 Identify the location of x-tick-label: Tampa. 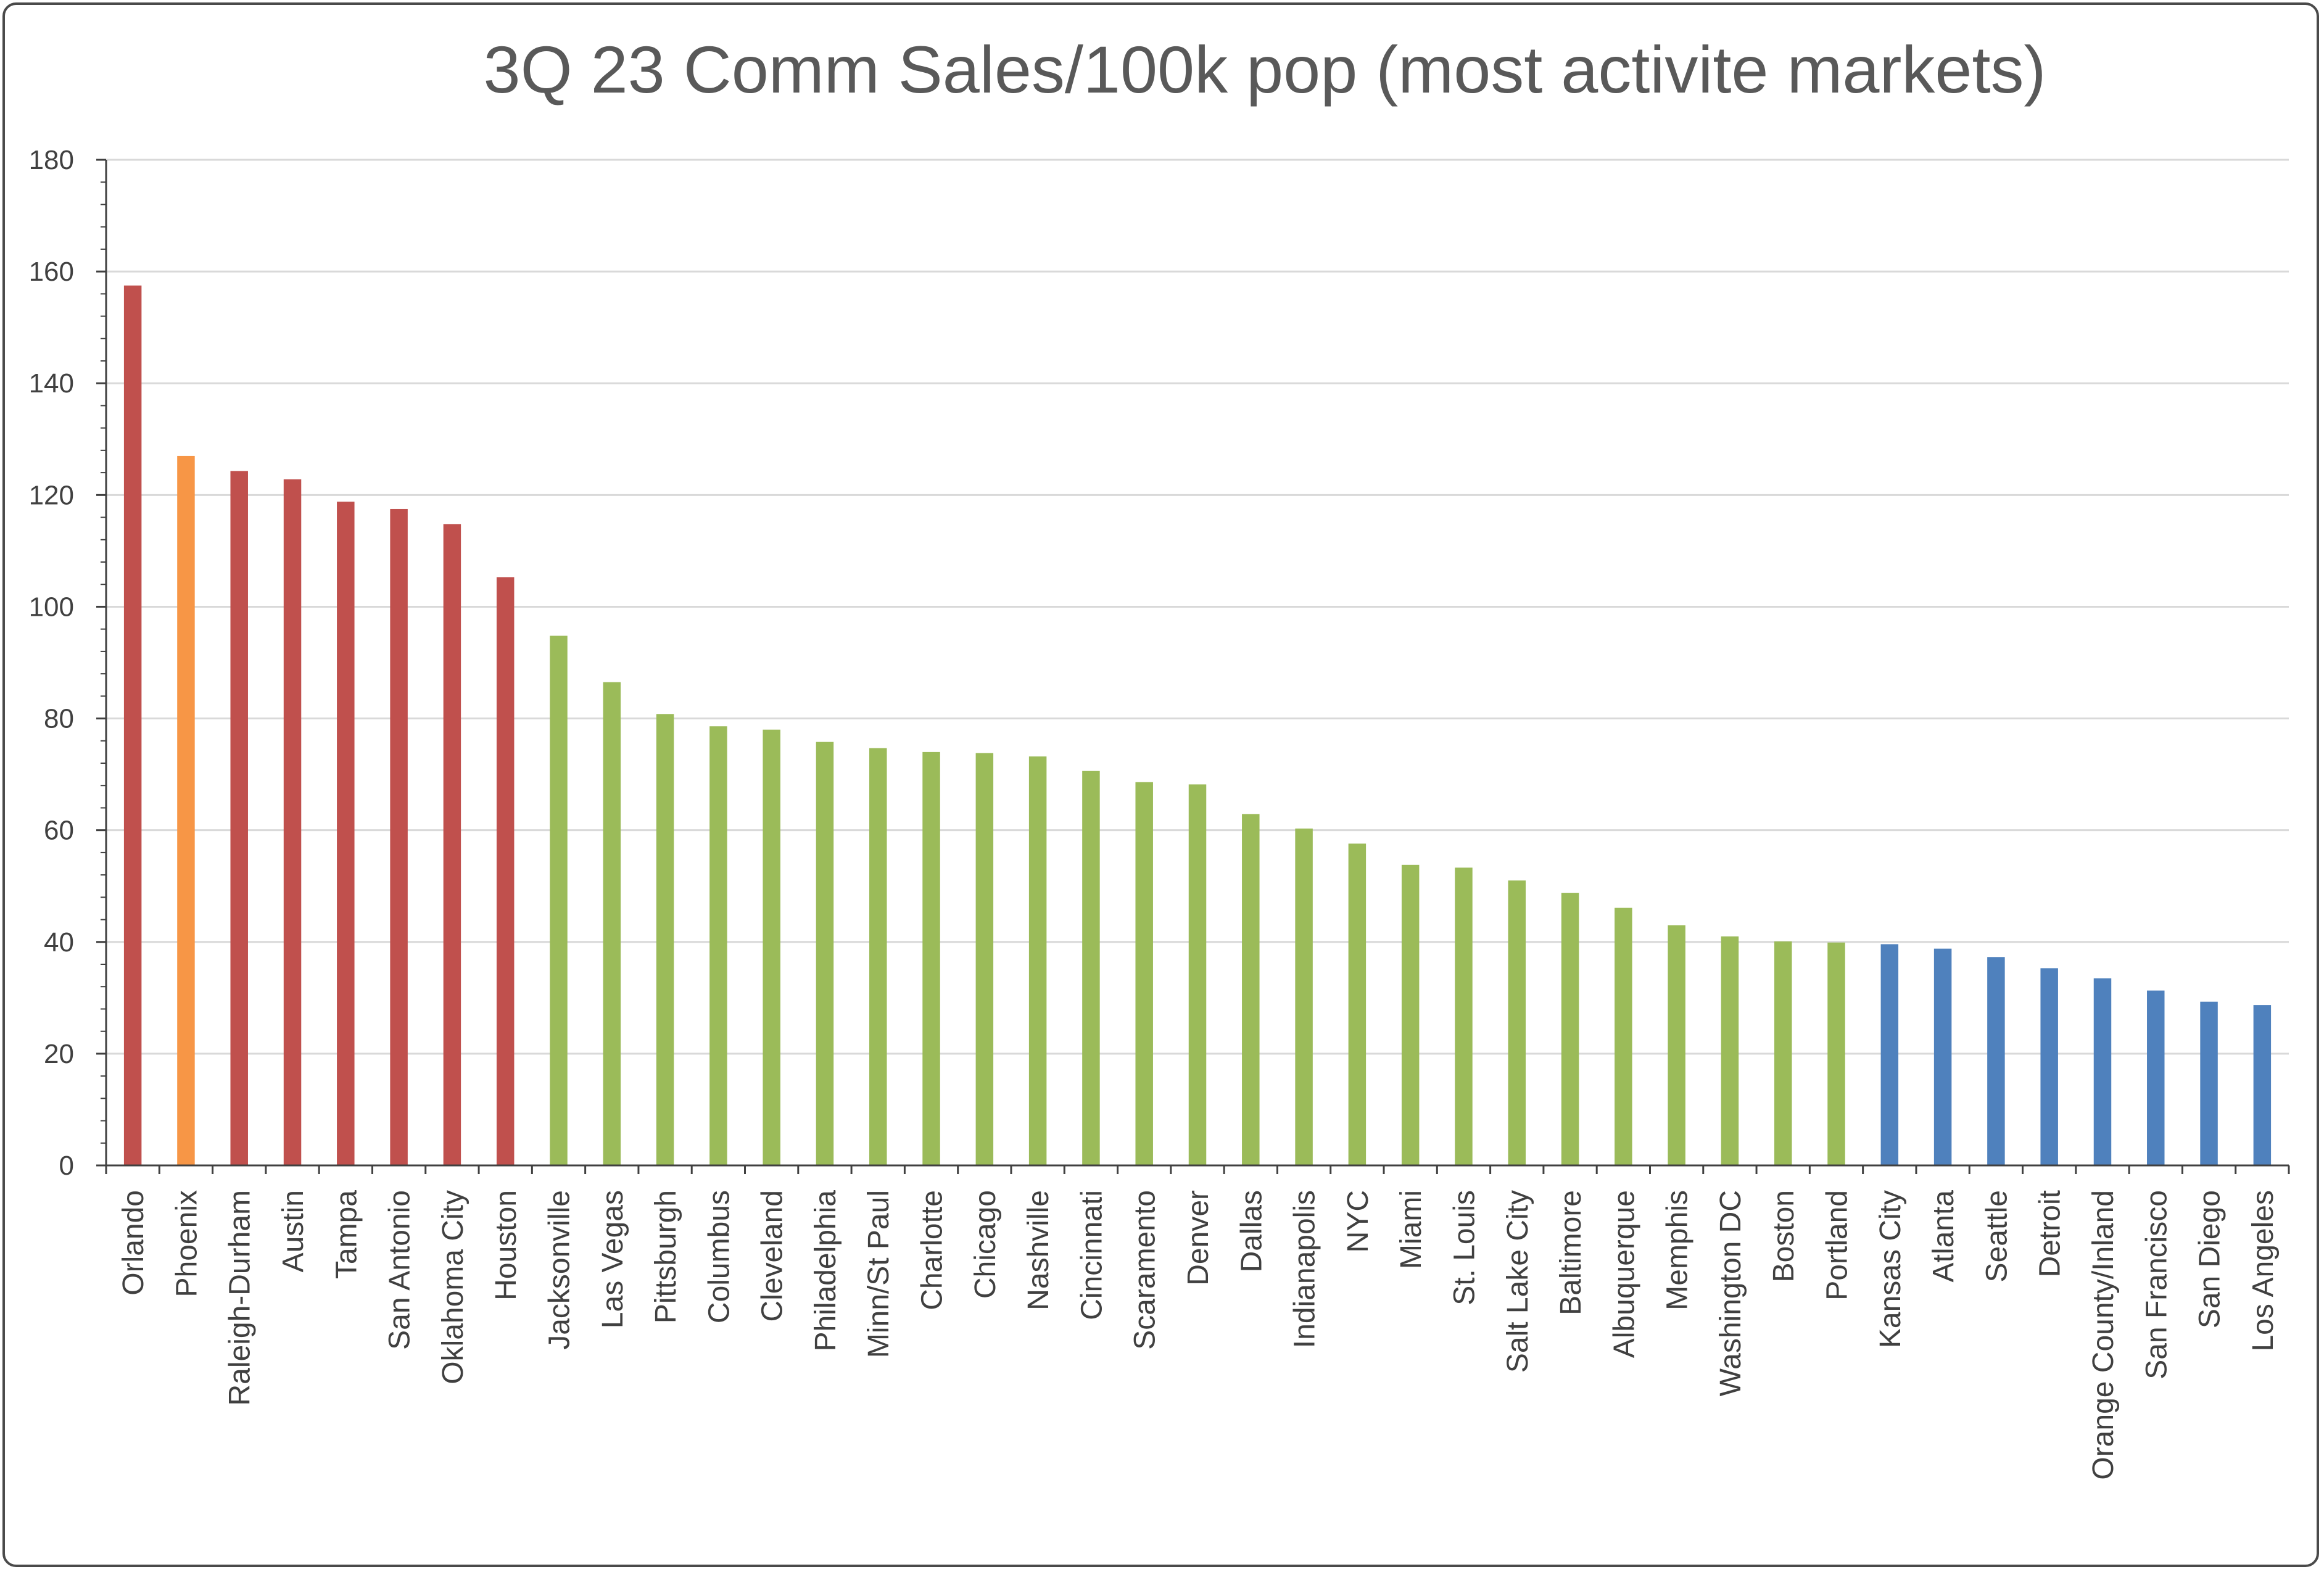
(347, 1234).